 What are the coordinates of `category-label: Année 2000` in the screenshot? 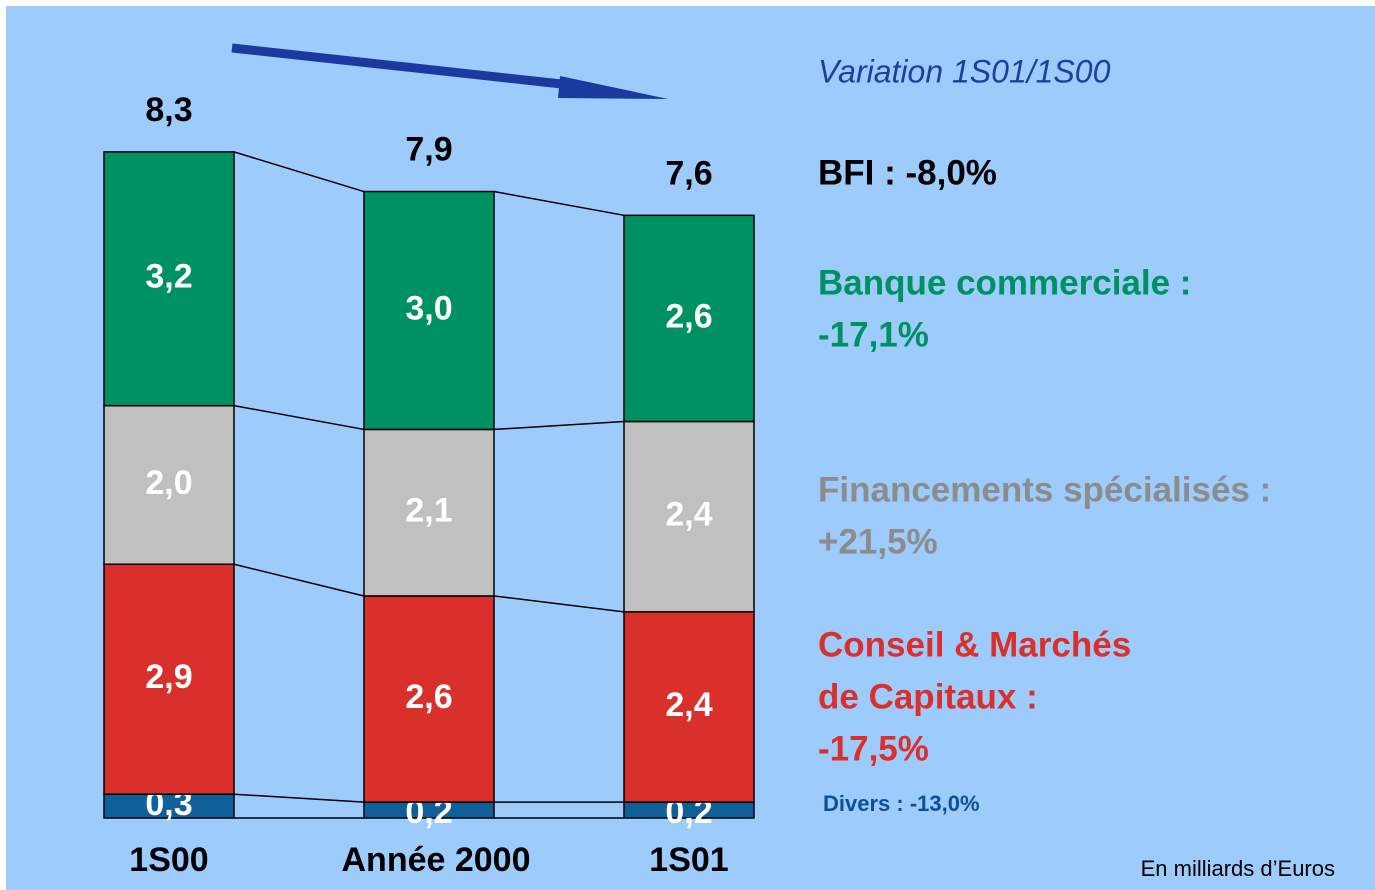 It's located at (436, 860).